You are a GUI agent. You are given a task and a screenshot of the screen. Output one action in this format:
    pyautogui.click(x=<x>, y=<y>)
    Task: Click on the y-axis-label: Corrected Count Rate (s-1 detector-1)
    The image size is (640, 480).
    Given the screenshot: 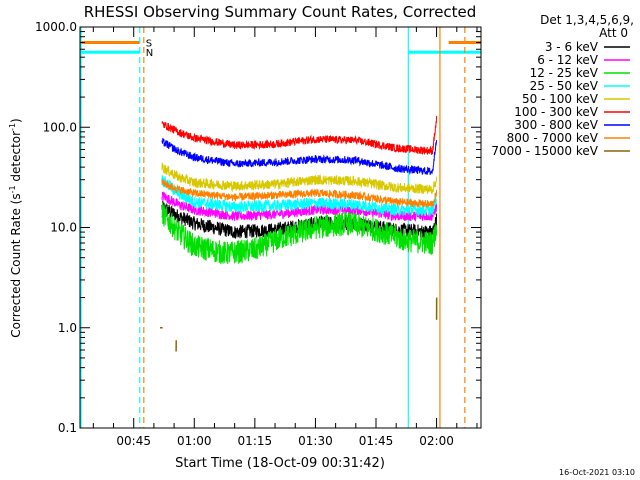 What is the action you would take?
    pyautogui.click(x=15, y=227)
    